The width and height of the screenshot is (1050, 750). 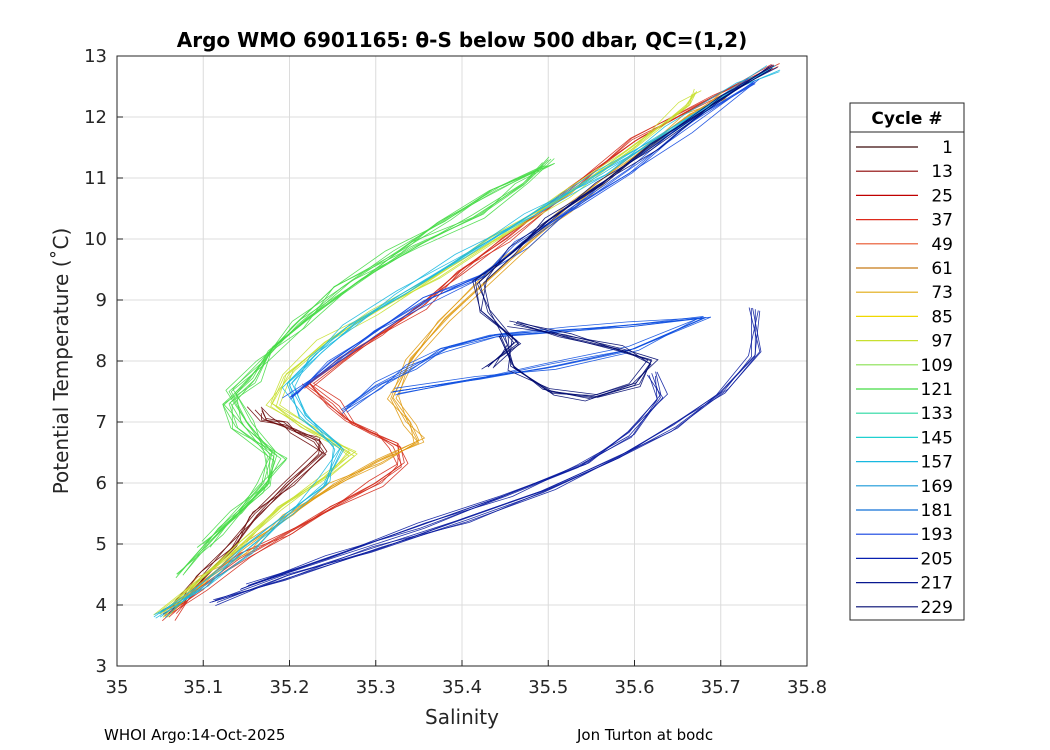 I want to click on legend-label: 157, so click(x=937, y=463).